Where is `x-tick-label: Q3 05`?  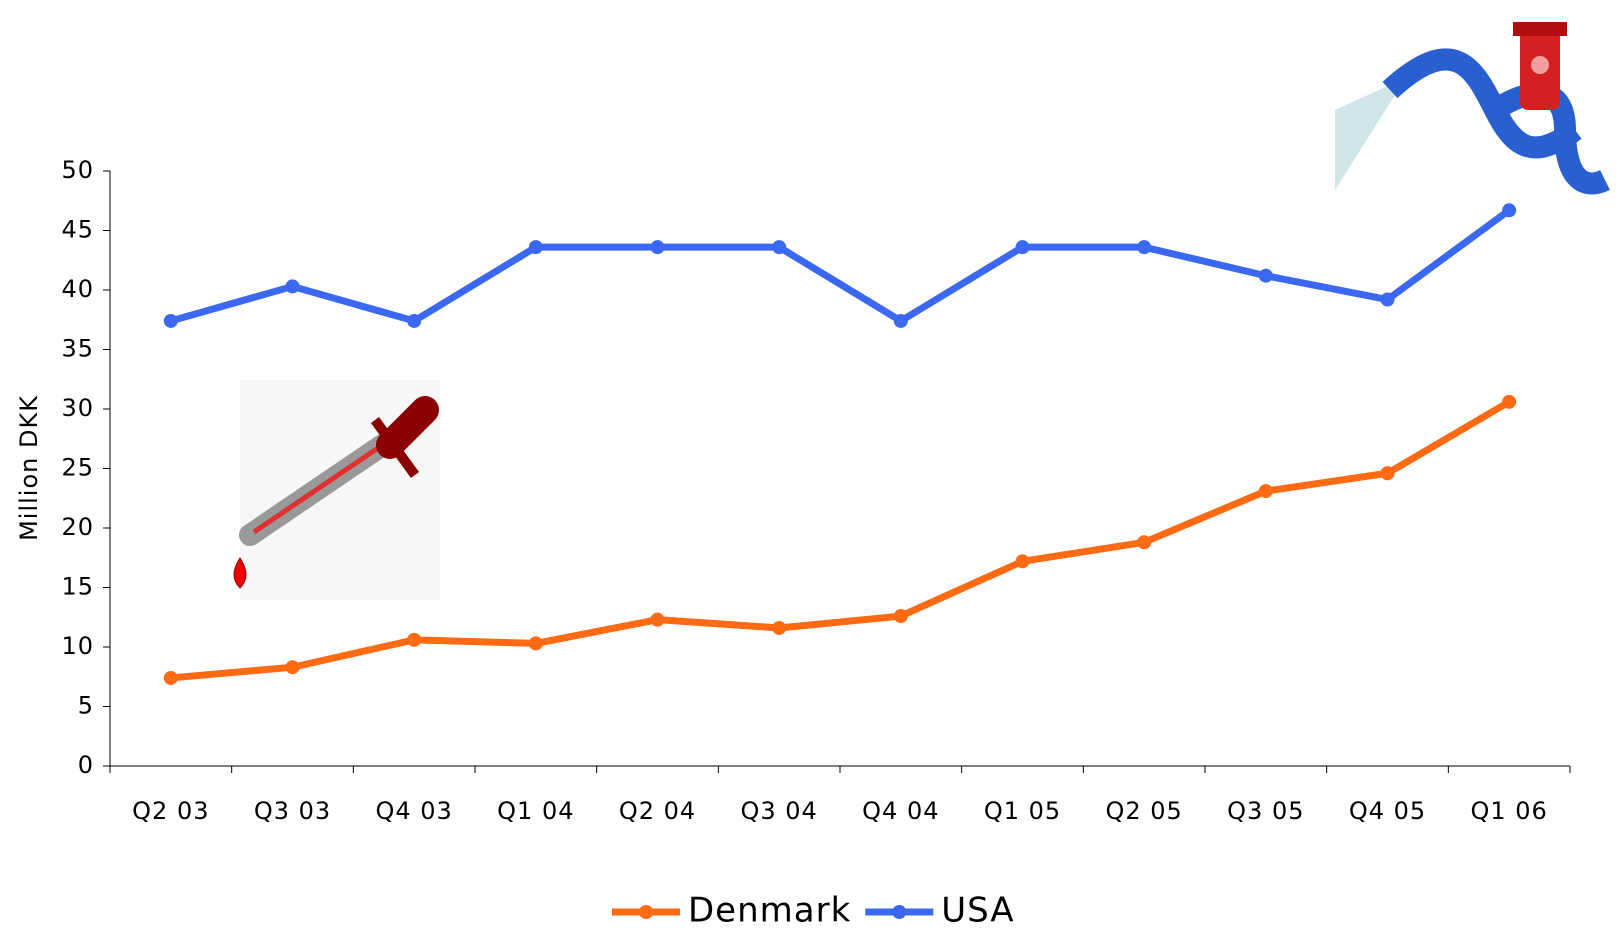
x-tick-label: Q3 05 is located at coordinates (1265, 811).